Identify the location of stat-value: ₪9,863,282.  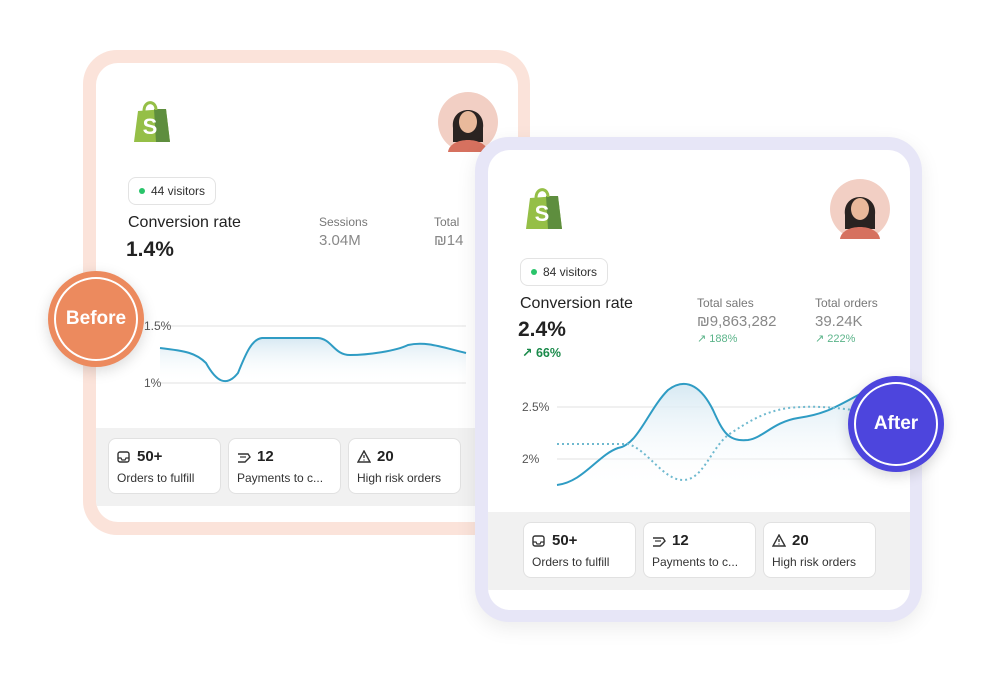
(737, 321).